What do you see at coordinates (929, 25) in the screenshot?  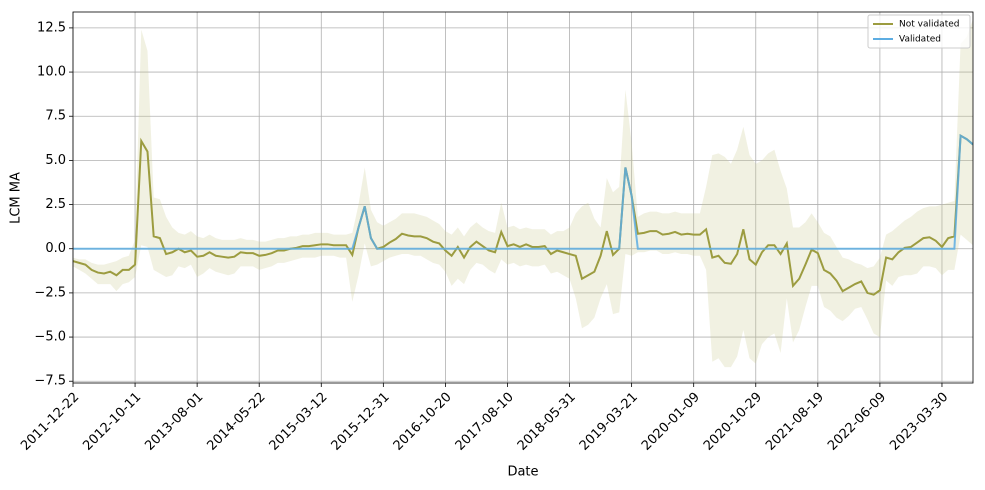 I see `legend-label: Not validated` at bounding box center [929, 25].